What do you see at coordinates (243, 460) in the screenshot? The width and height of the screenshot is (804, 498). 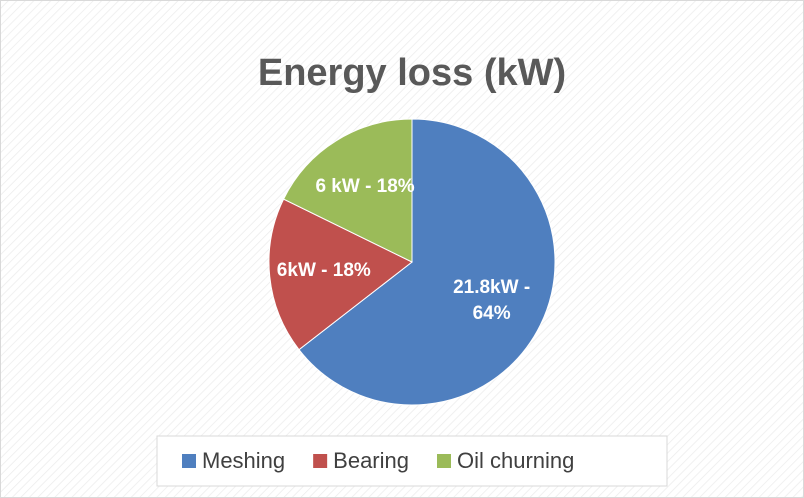 I see `legend-label: Meshing` at bounding box center [243, 460].